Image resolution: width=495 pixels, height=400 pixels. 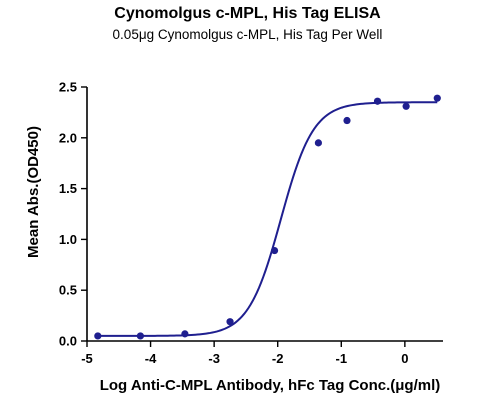 What do you see at coordinates (68, 239) in the screenshot?
I see `y-tick-label: 1.0` at bounding box center [68, 239].